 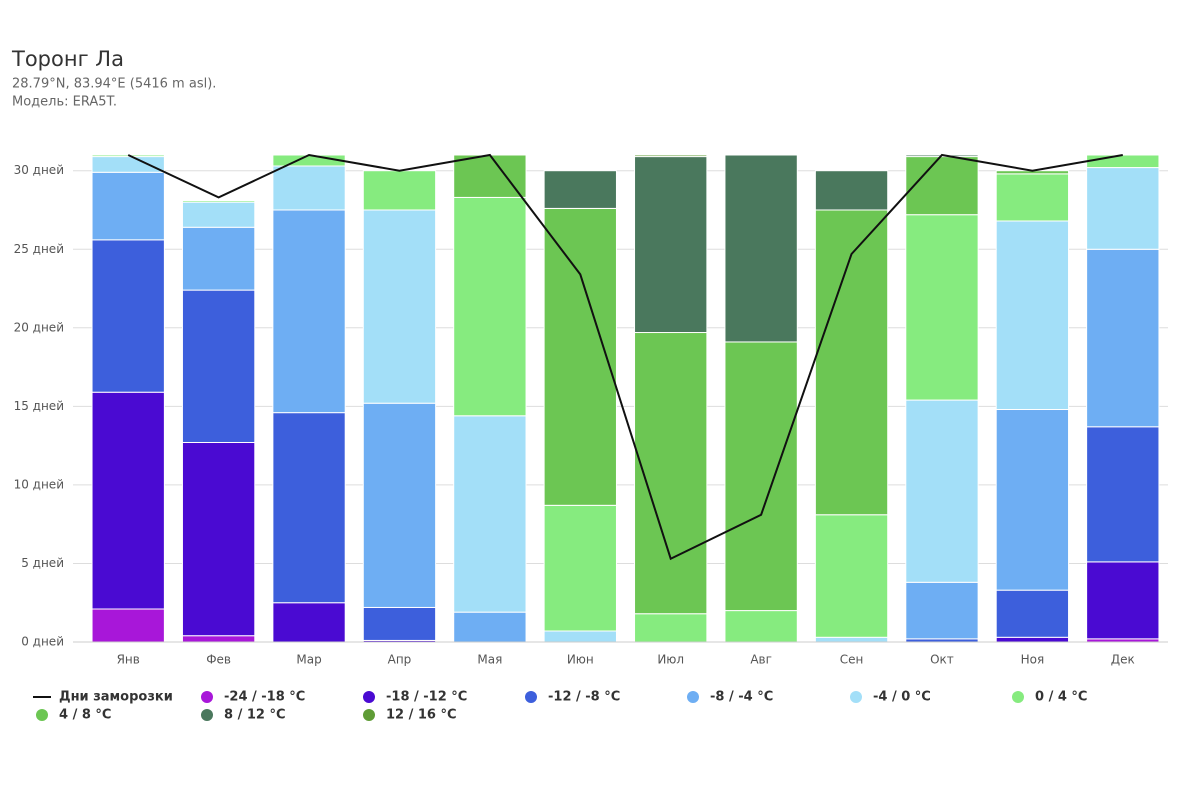 What do you see at coordinates (85, 715) in the screenshot?
I see `legend-label: 4 / 8 °C` at bounding box center [85, 715].